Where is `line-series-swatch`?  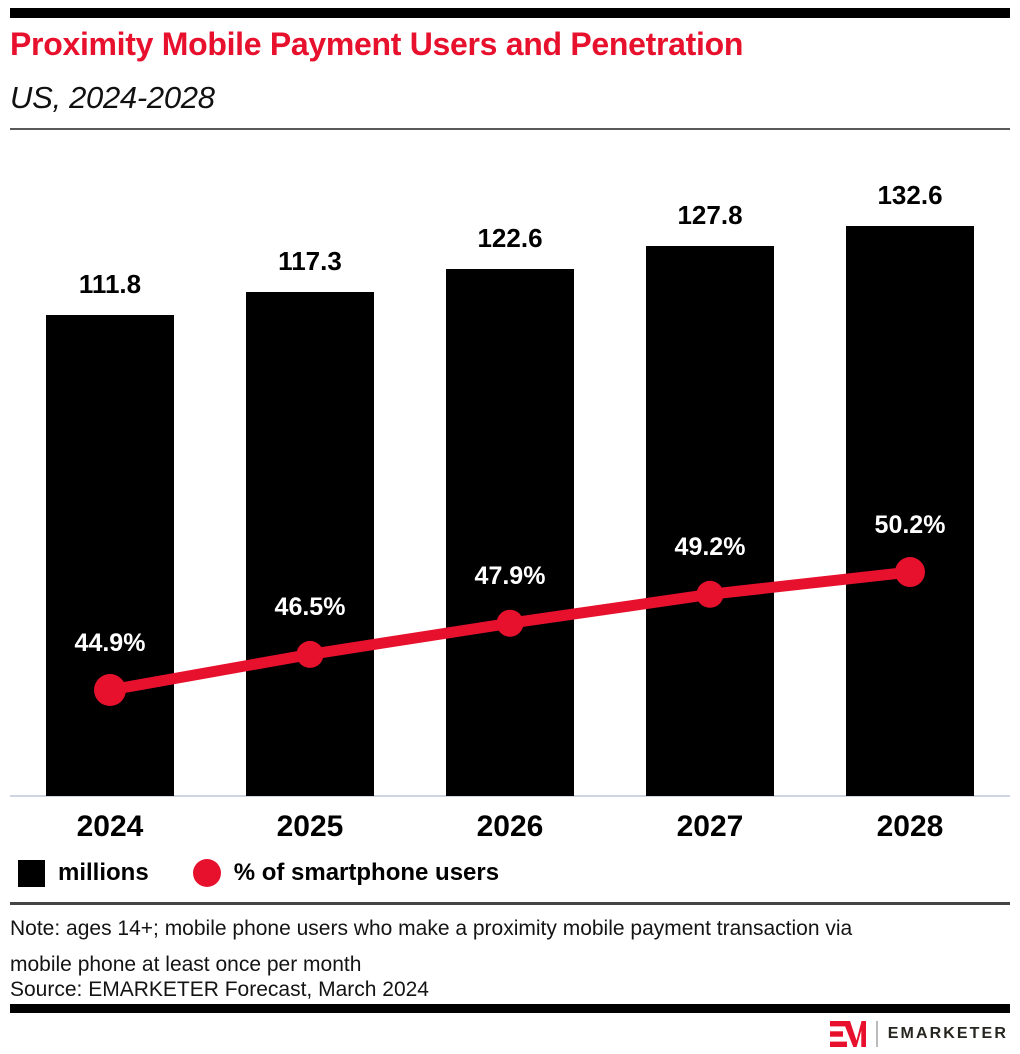
line-series-swatch is located at coordinates (206, 873).